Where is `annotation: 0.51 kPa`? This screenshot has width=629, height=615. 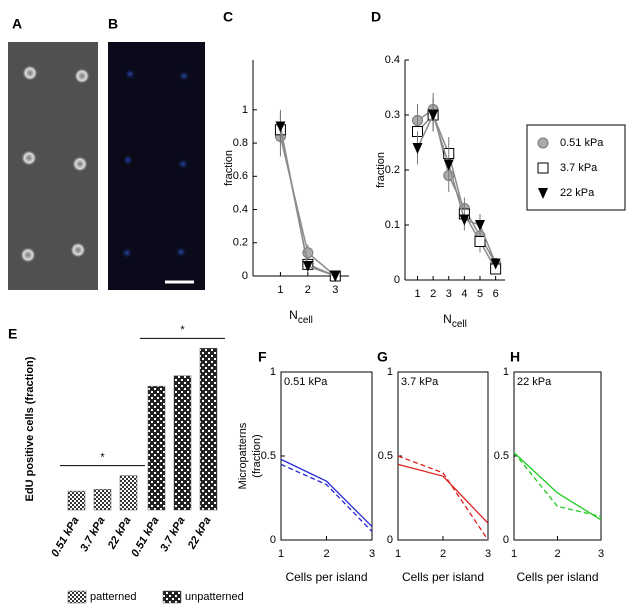
annotation: 0.51 kPa is located at coordinates (306, 382).